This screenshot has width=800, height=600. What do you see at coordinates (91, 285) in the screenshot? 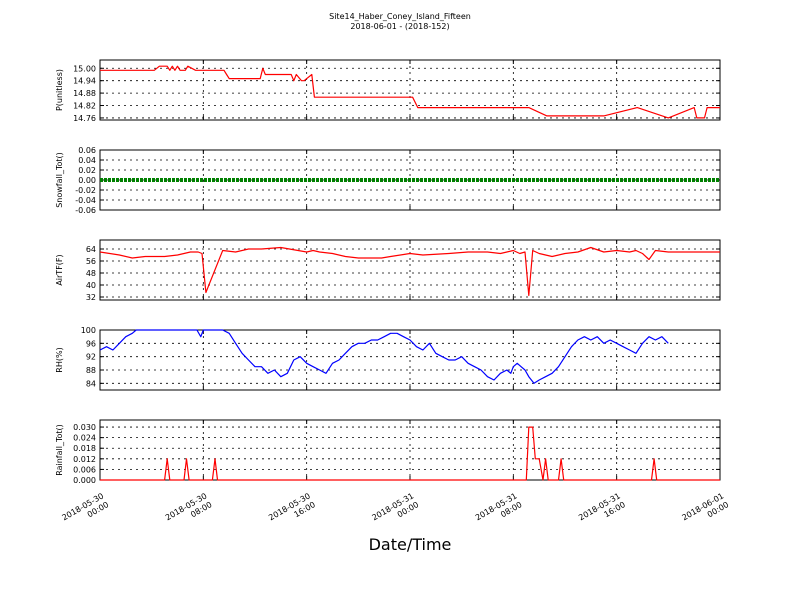
I see `y-tick-label: 40` at bounding box center [91, 285].